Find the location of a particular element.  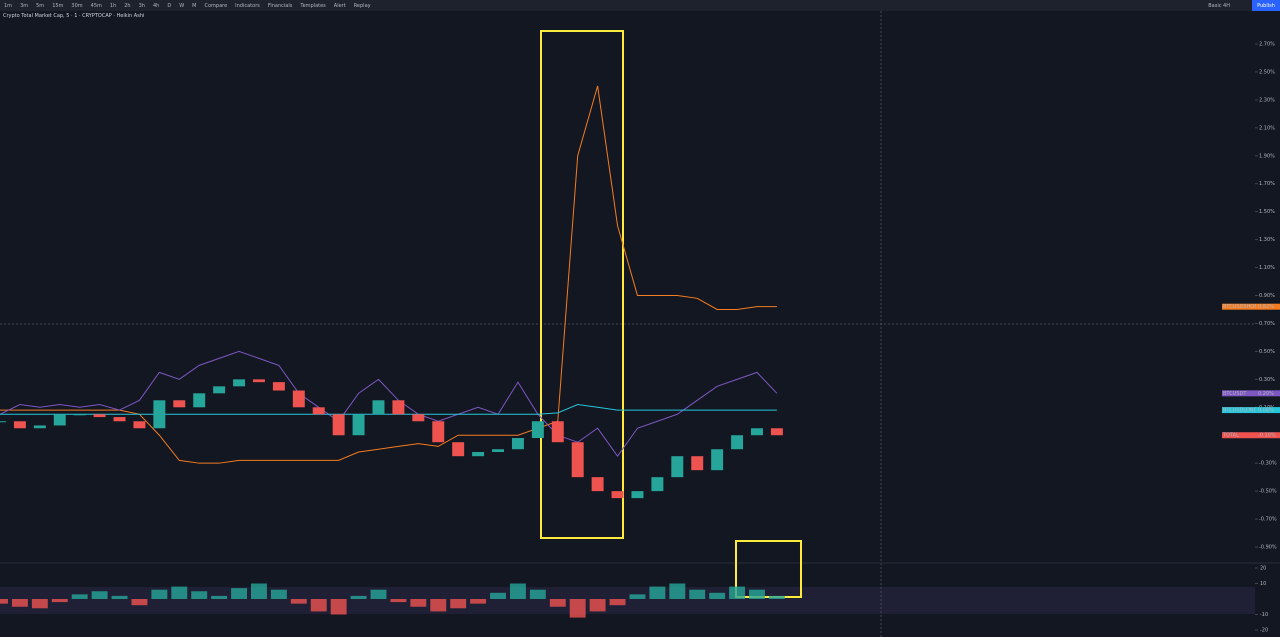

y-tick-label: 1.90% is located at coordinates (1267, 156).